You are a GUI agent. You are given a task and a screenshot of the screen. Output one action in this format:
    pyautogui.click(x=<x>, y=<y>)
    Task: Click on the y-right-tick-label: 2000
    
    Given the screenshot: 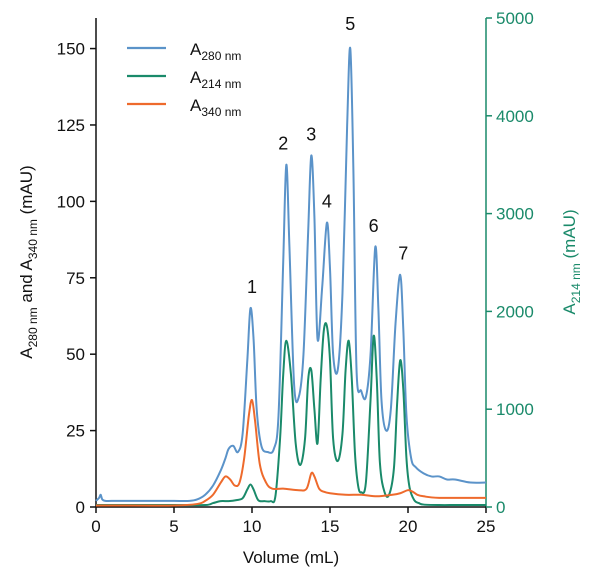 What is the action you would take?
    pyautogui.click(x=515, y=311)
    